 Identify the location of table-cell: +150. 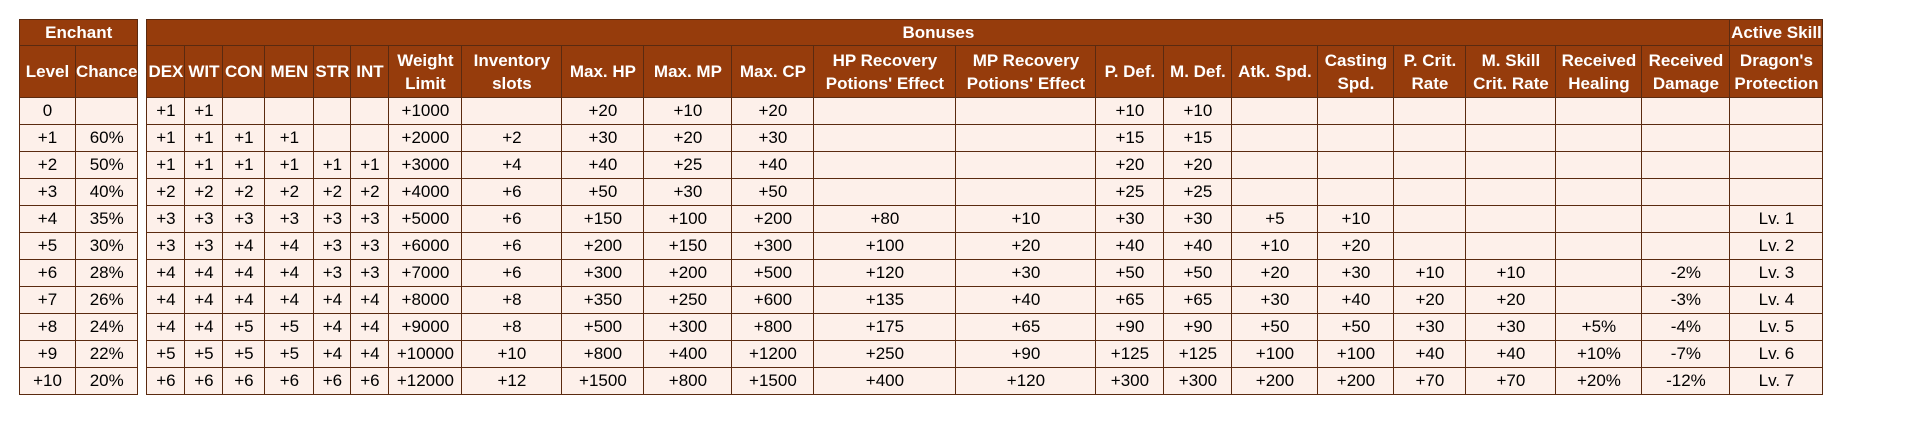
(603, 219).